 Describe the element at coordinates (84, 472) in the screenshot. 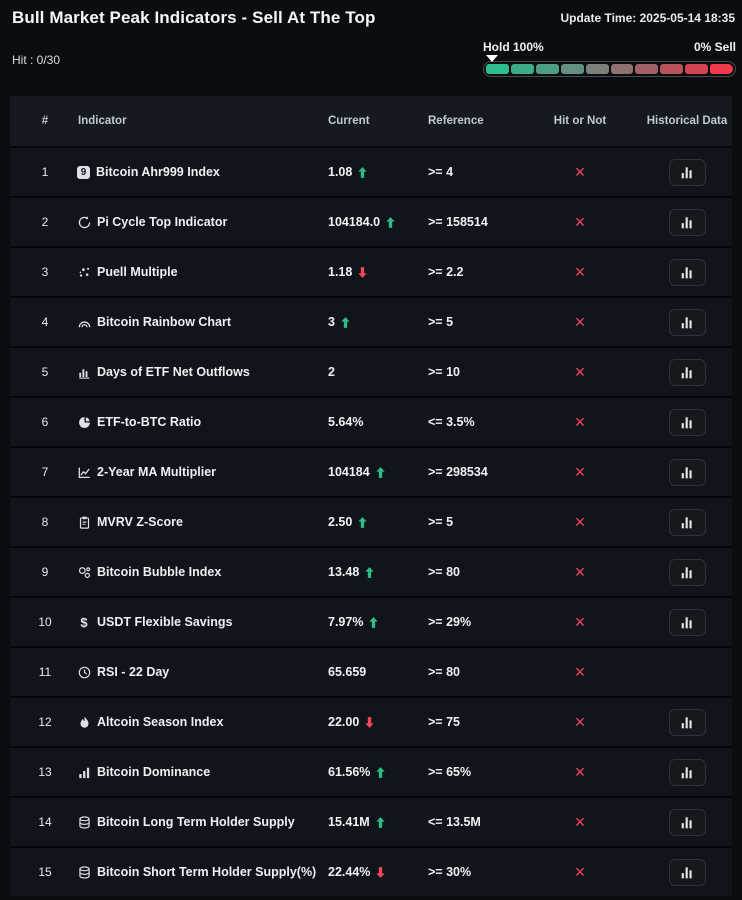

I see `line-chart-icon` at that location.